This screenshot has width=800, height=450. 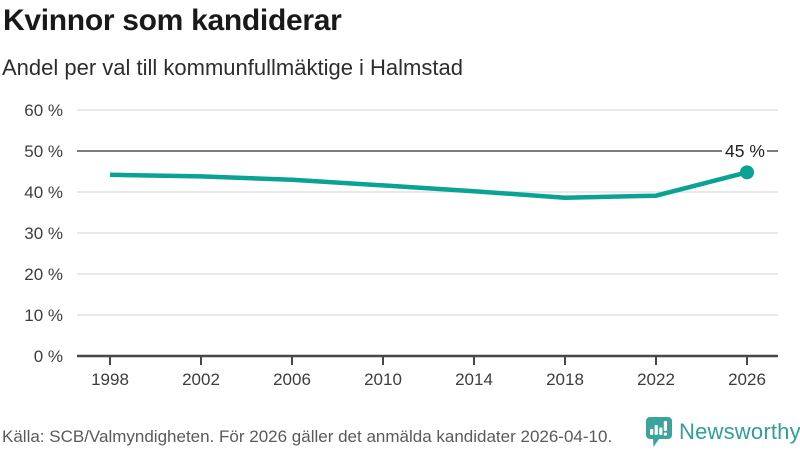 What do you see at coordinates (43, 233) in the screenshot?
I see `y-axis-label-30: 30 %` at bounding box center [43, 233].